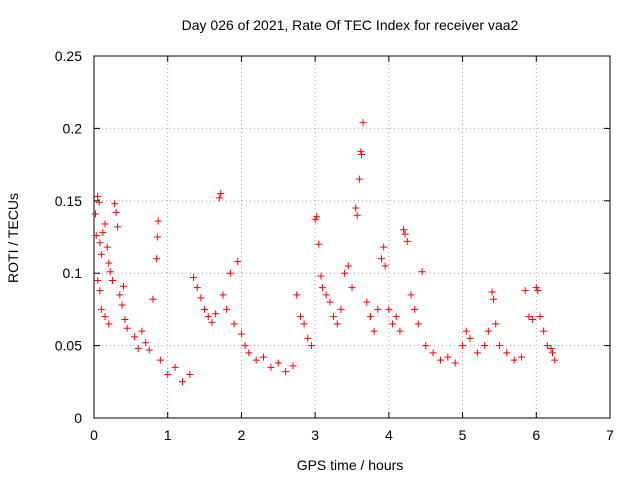 This screenshot has height=480, width=640. I want to click on y-tick-label: 0.2, so click(73, 128).